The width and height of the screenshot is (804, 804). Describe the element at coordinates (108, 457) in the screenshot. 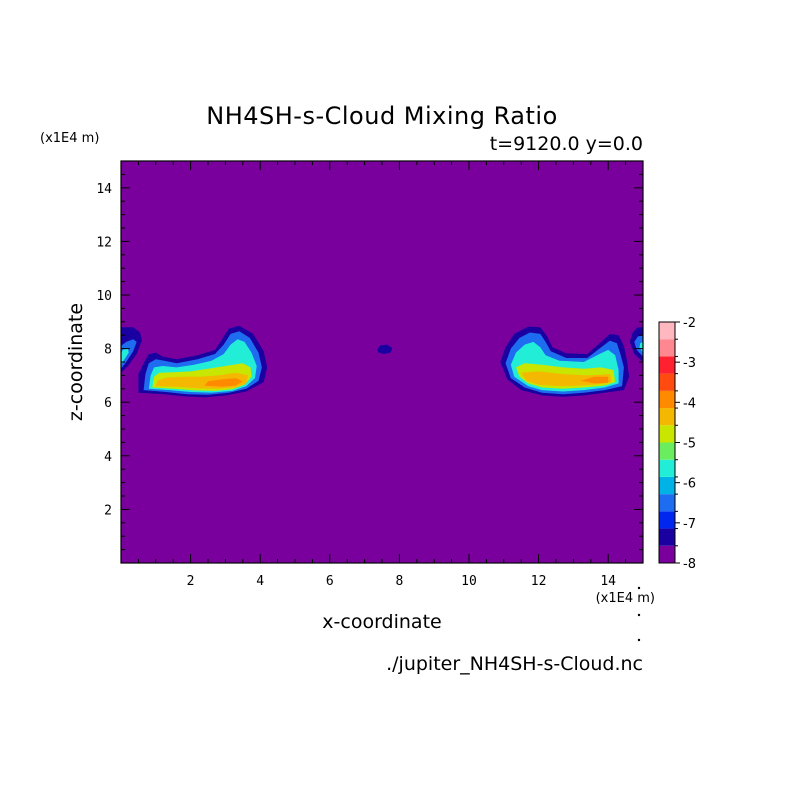

I see `y-tick-label: 4` at that location.